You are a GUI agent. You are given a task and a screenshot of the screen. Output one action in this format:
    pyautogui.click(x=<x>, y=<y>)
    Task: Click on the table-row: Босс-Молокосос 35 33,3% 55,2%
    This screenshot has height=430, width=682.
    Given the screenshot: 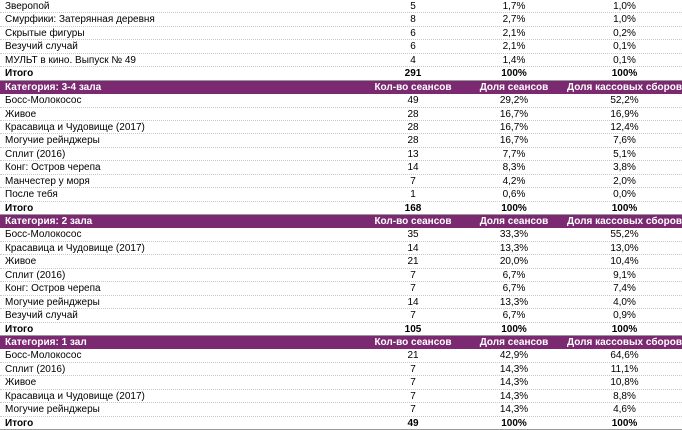 What is the action you would take?
    pyautogui.click(x=341, y=235)
    